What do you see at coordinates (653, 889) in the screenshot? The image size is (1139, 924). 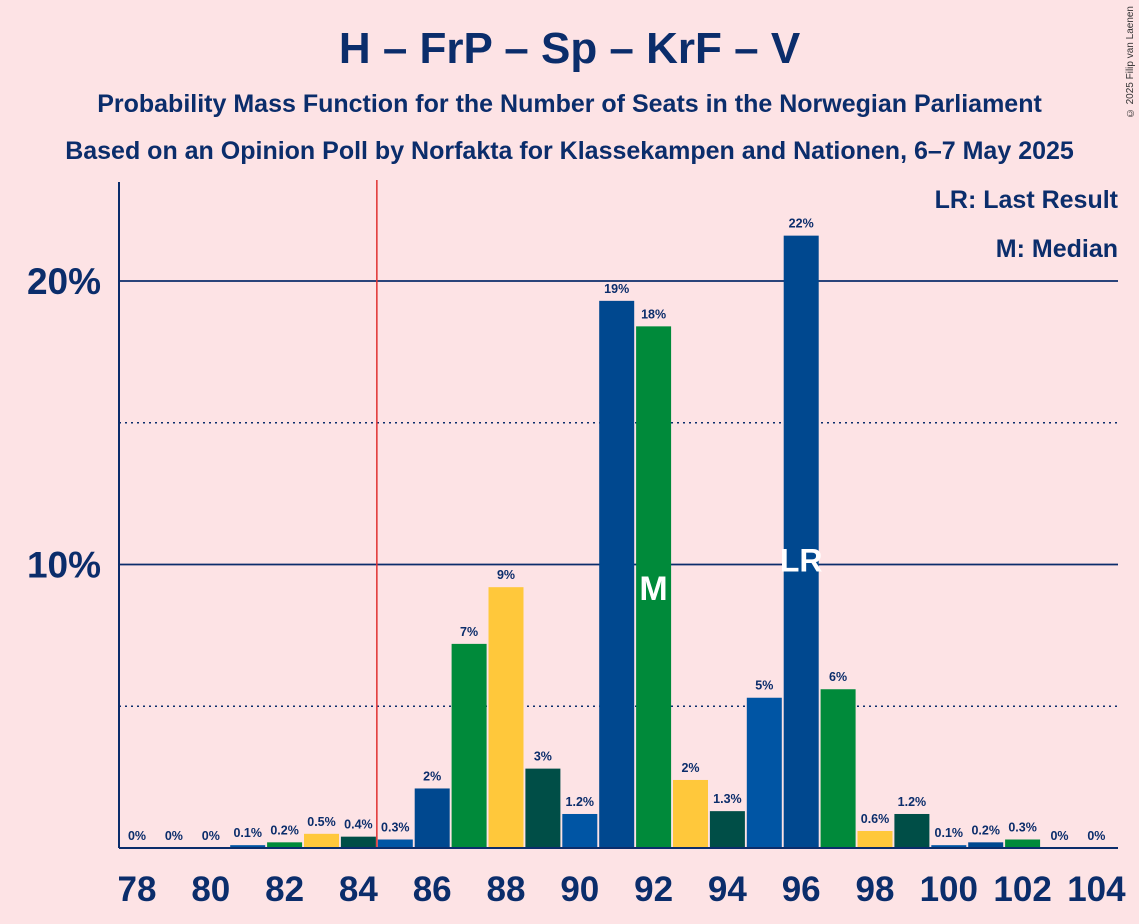 I see `x-tick-label: 92` at bounding box center [653, 889].